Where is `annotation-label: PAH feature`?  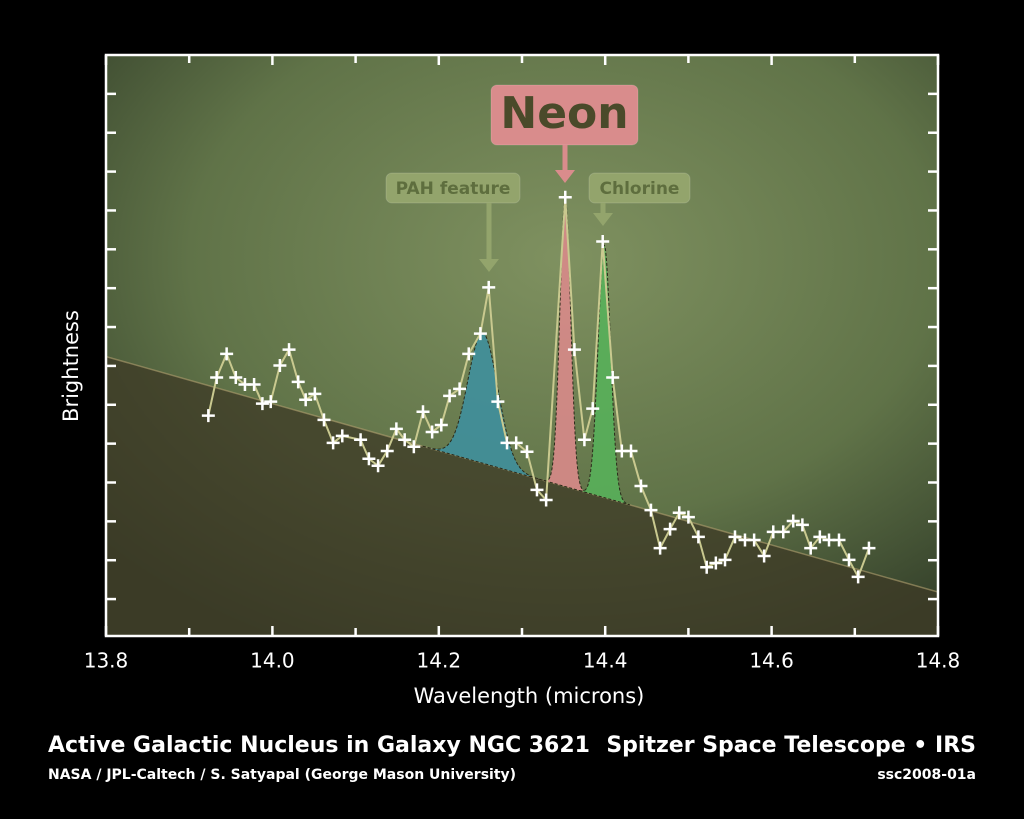
annotation-label: PAH feature is located at coordinates (453, 189).